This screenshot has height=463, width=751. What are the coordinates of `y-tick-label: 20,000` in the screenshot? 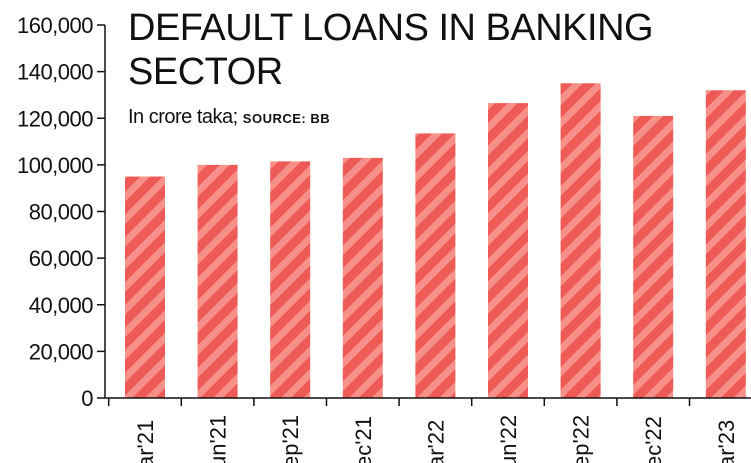 It's located at (61, 351).